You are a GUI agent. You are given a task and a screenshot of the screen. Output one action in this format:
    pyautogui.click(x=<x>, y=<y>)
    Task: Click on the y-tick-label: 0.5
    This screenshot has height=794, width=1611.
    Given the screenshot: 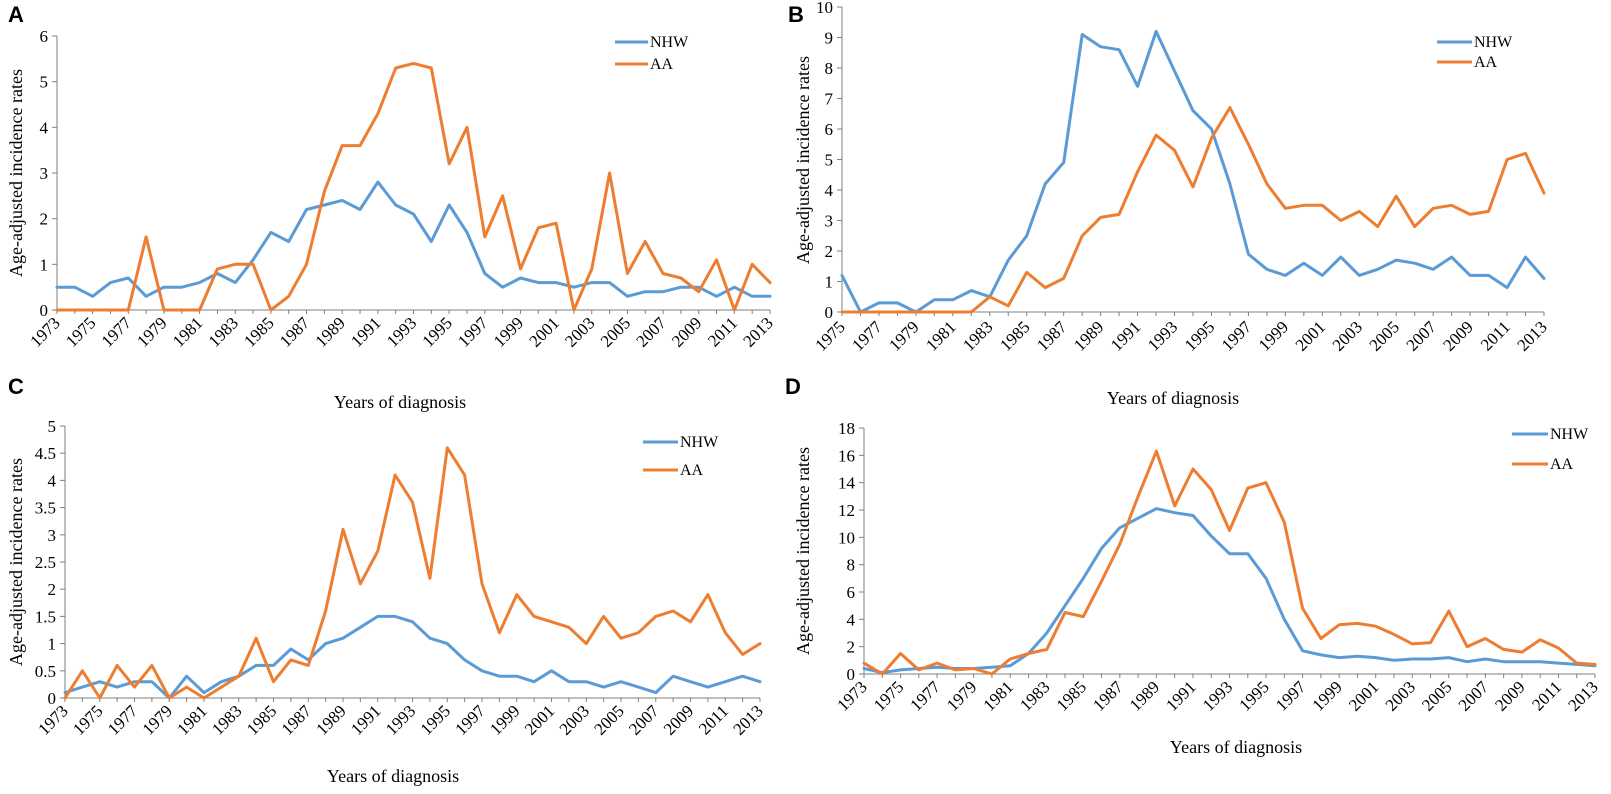 What is the action you would take?
    pyautogui.click(x=45, y=671)
    